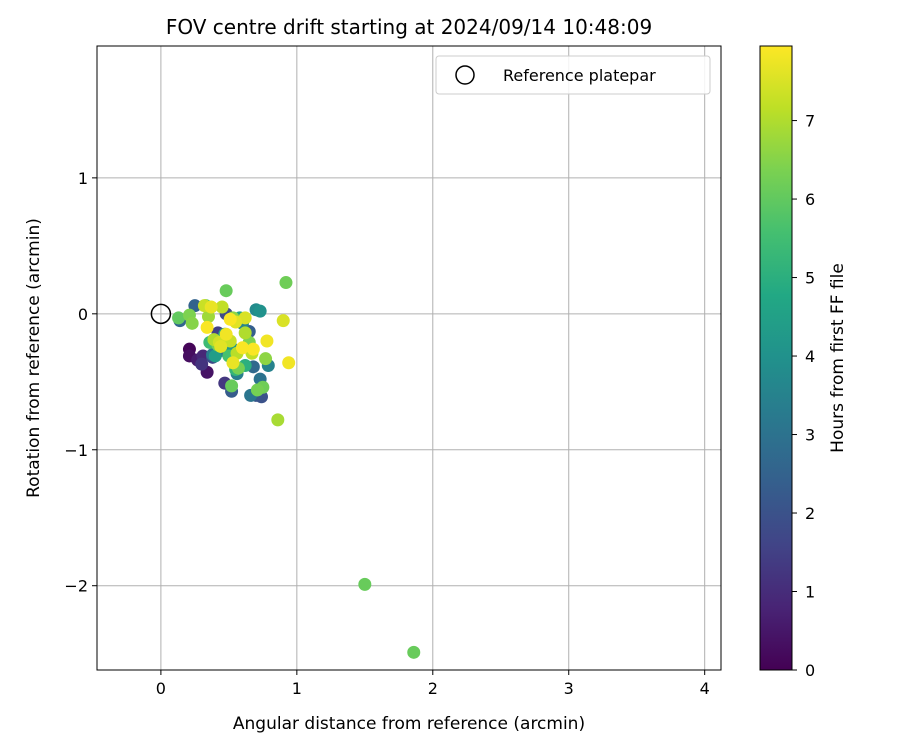  I want to click on reference-platepar-point, so click(161, 314).